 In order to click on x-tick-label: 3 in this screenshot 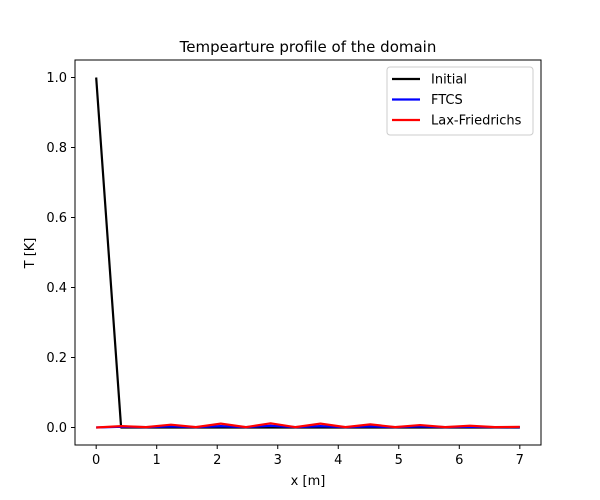, I will do `click(278, 460)`.